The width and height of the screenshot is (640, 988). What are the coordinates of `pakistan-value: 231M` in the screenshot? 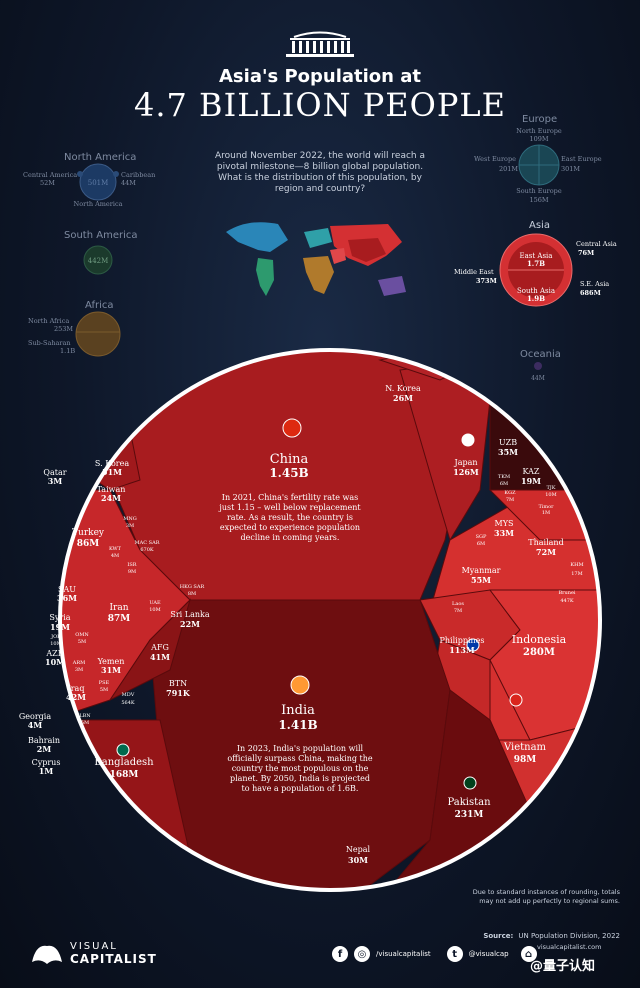 It's located at (469, 815).